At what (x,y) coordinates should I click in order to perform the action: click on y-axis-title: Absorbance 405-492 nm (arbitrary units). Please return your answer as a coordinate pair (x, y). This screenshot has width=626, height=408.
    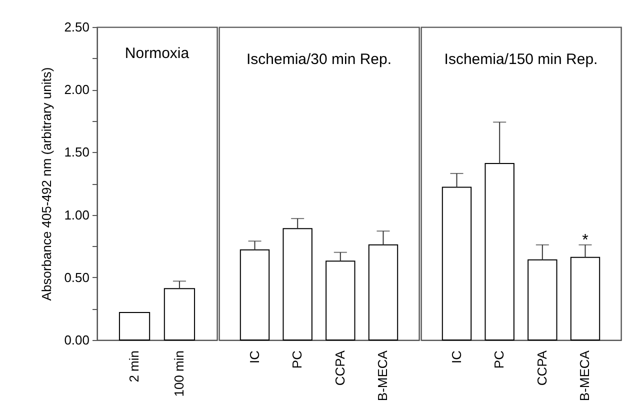
    Looking at the image, I should click on (46, 184).